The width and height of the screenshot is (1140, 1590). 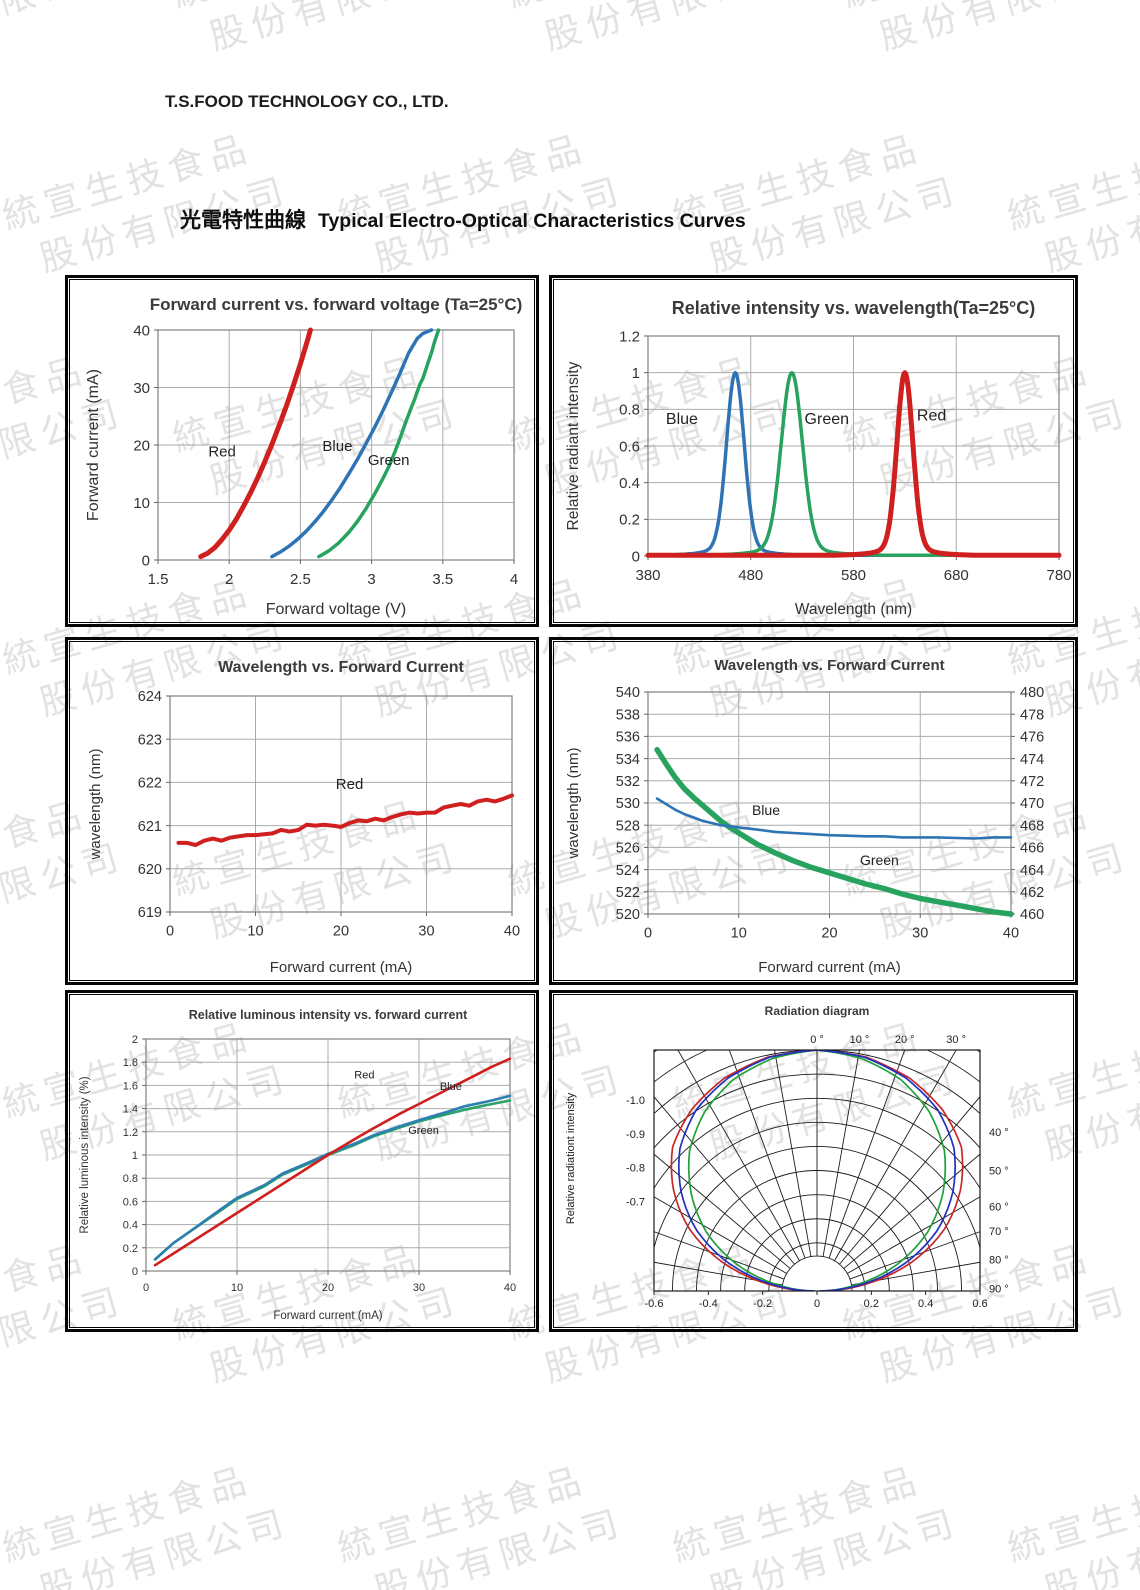 What do you see at coordinates (573, 445) in the screenshot?
I see `svg-text: Relative radiant intensity` at bounding box center [573, 445].